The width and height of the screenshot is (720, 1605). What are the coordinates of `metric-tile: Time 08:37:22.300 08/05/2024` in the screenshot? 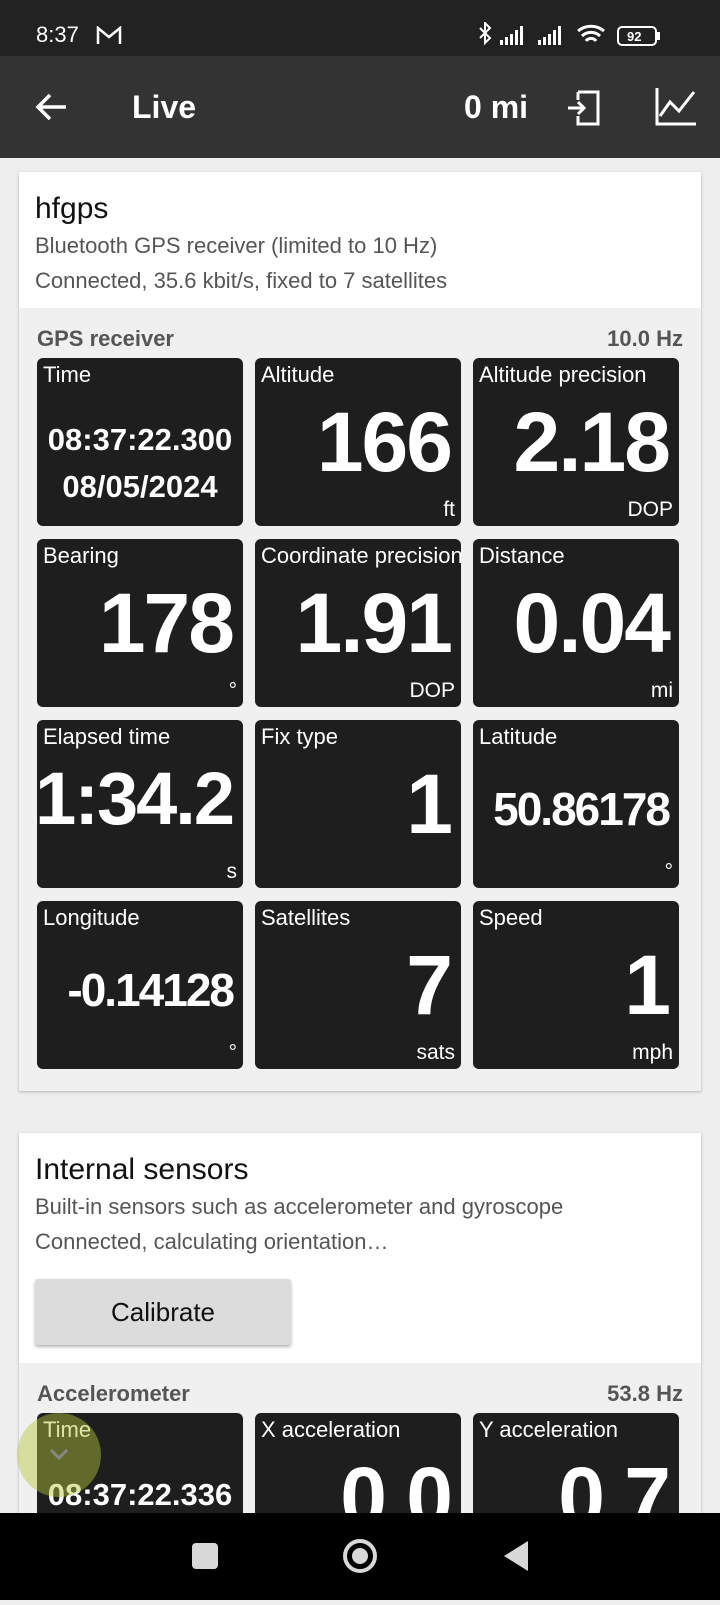 It's located at (140, 442).